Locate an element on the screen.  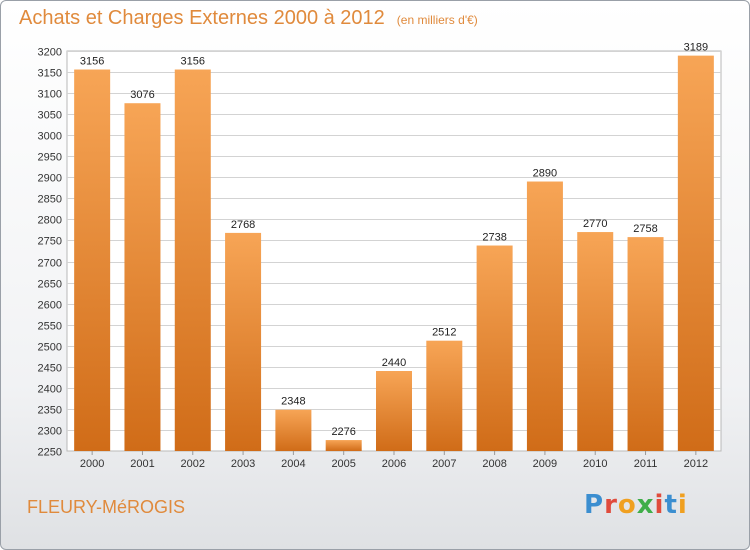
data-label: 2770 is located at coordinates (595, 224).